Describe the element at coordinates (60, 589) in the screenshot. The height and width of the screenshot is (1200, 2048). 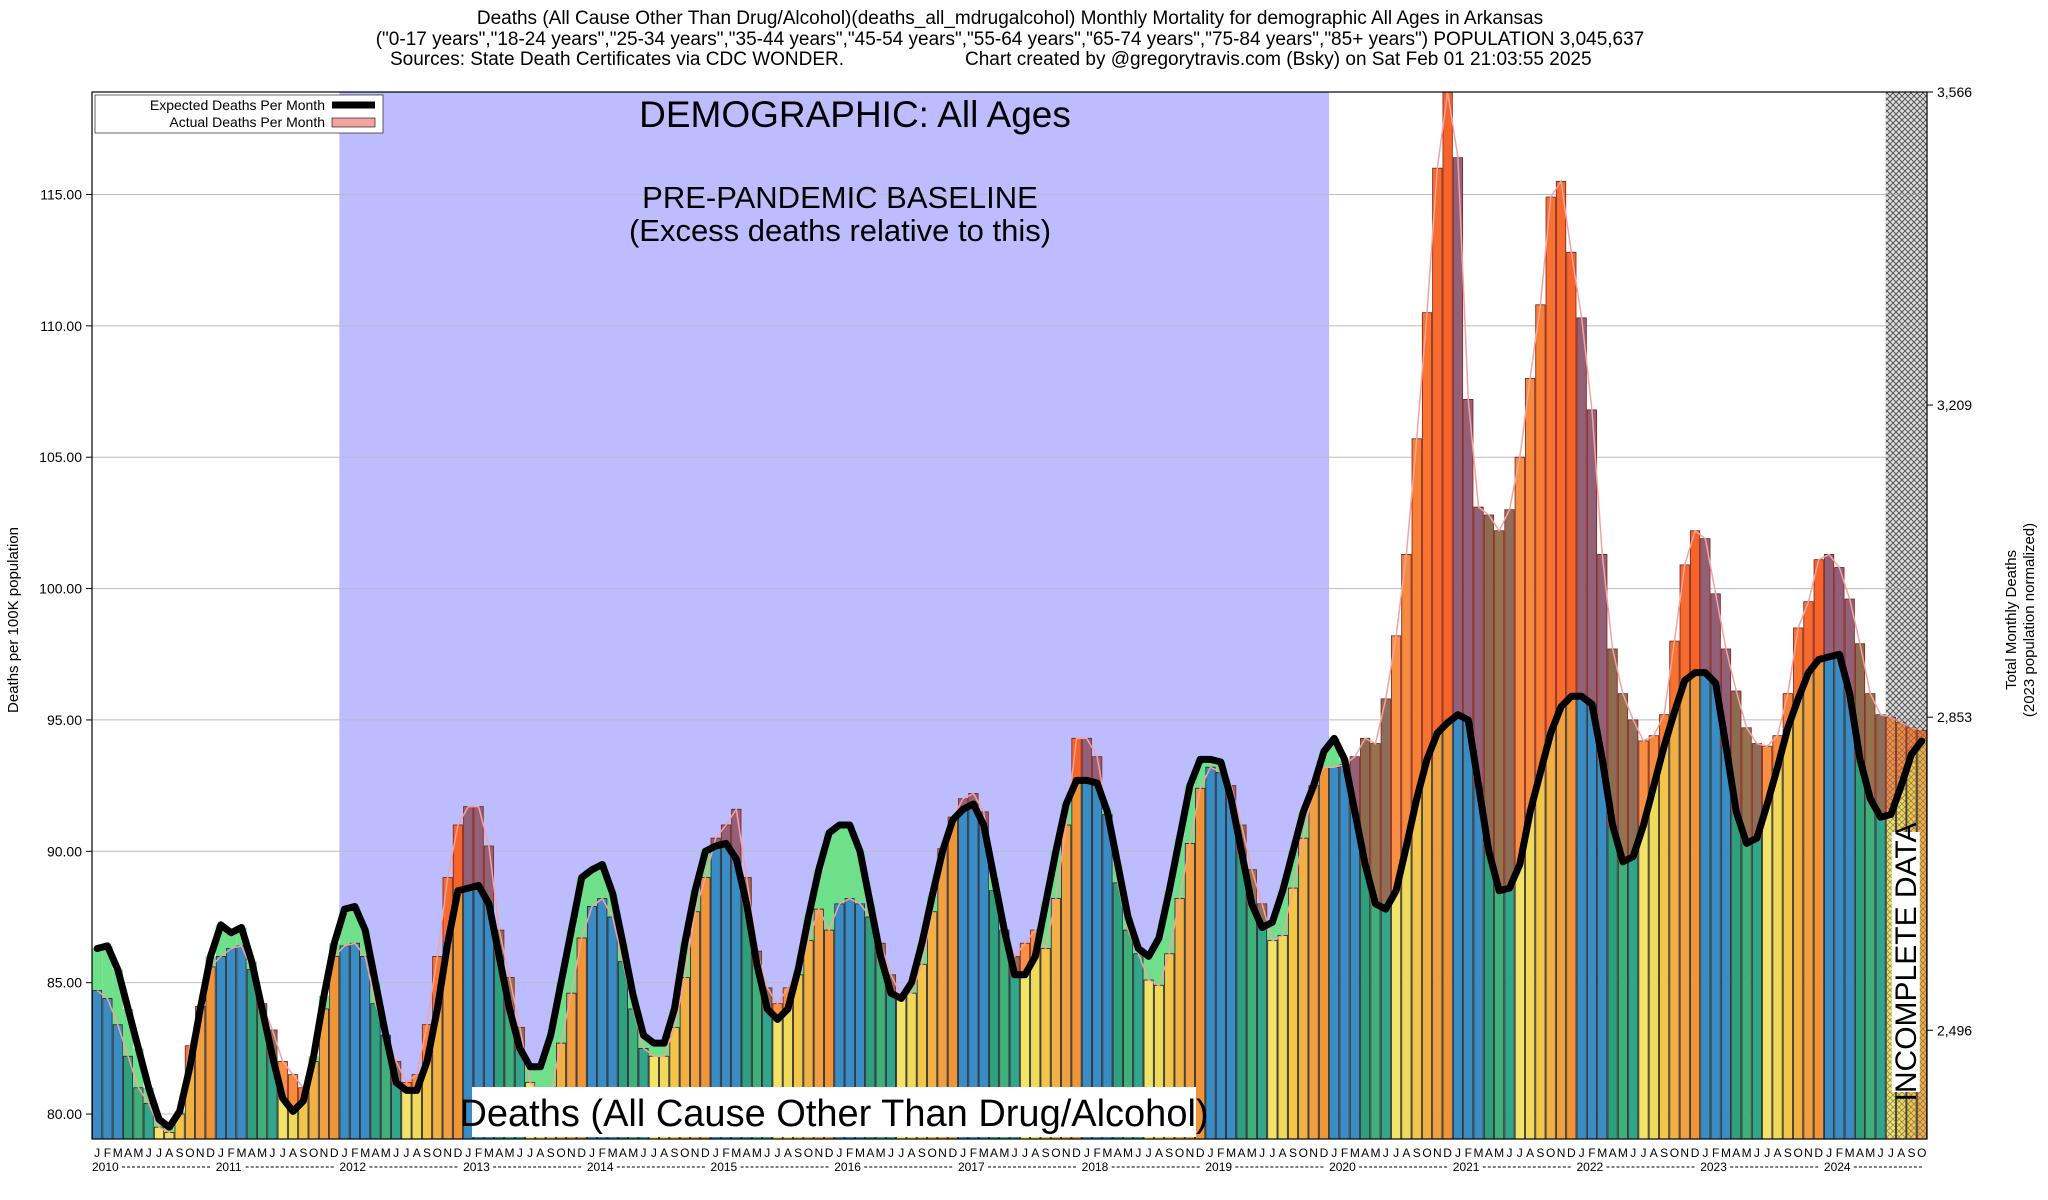
I see `y-tick-label: 100.00` at that location.